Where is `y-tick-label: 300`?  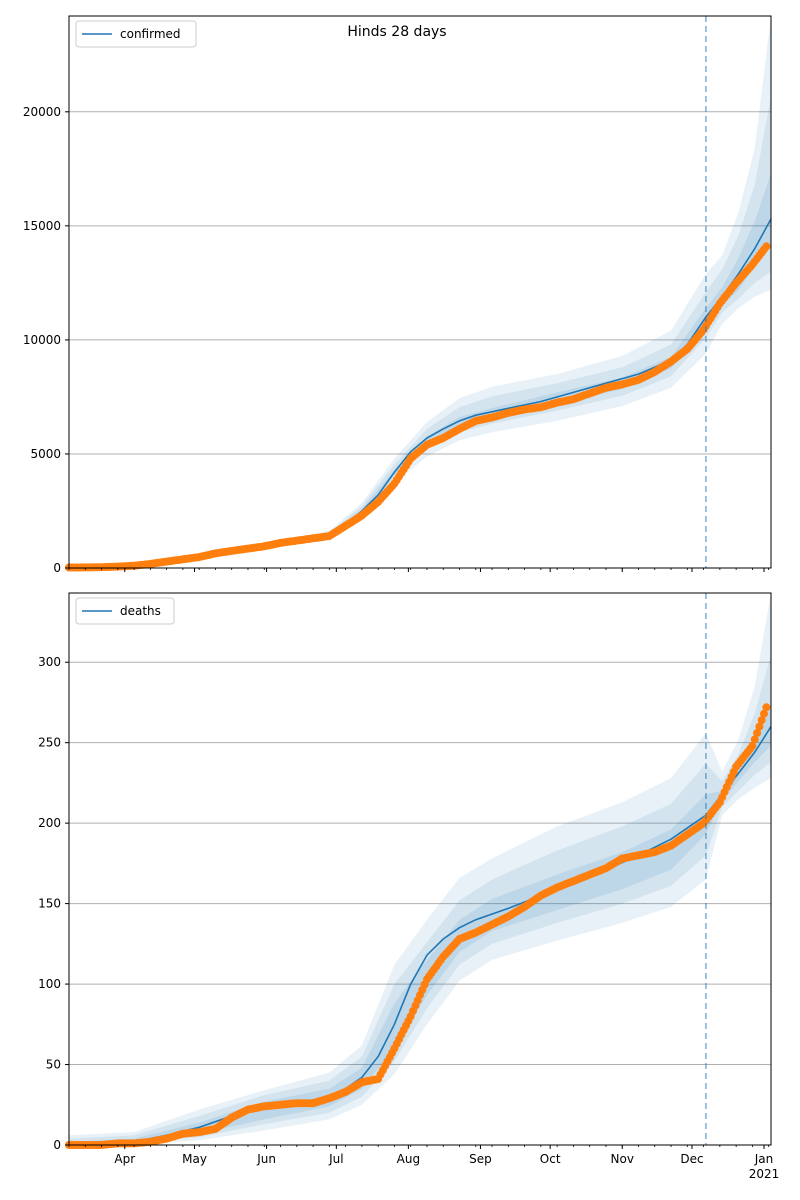 y-tick-label: 300 is located at coordinates (49, 662).